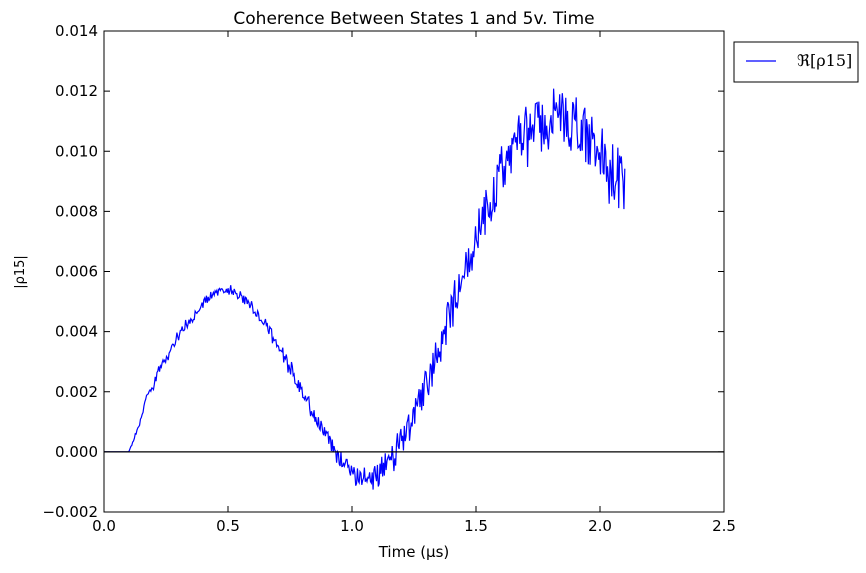  Describe the element at coordinates (76, 452) in the screenshot. I see `y-tick-label: 0.000` at that location.